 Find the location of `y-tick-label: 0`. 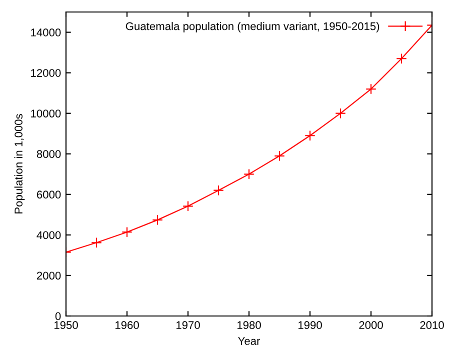

y-tick-label: 0 is located at coordinates (58, 316).